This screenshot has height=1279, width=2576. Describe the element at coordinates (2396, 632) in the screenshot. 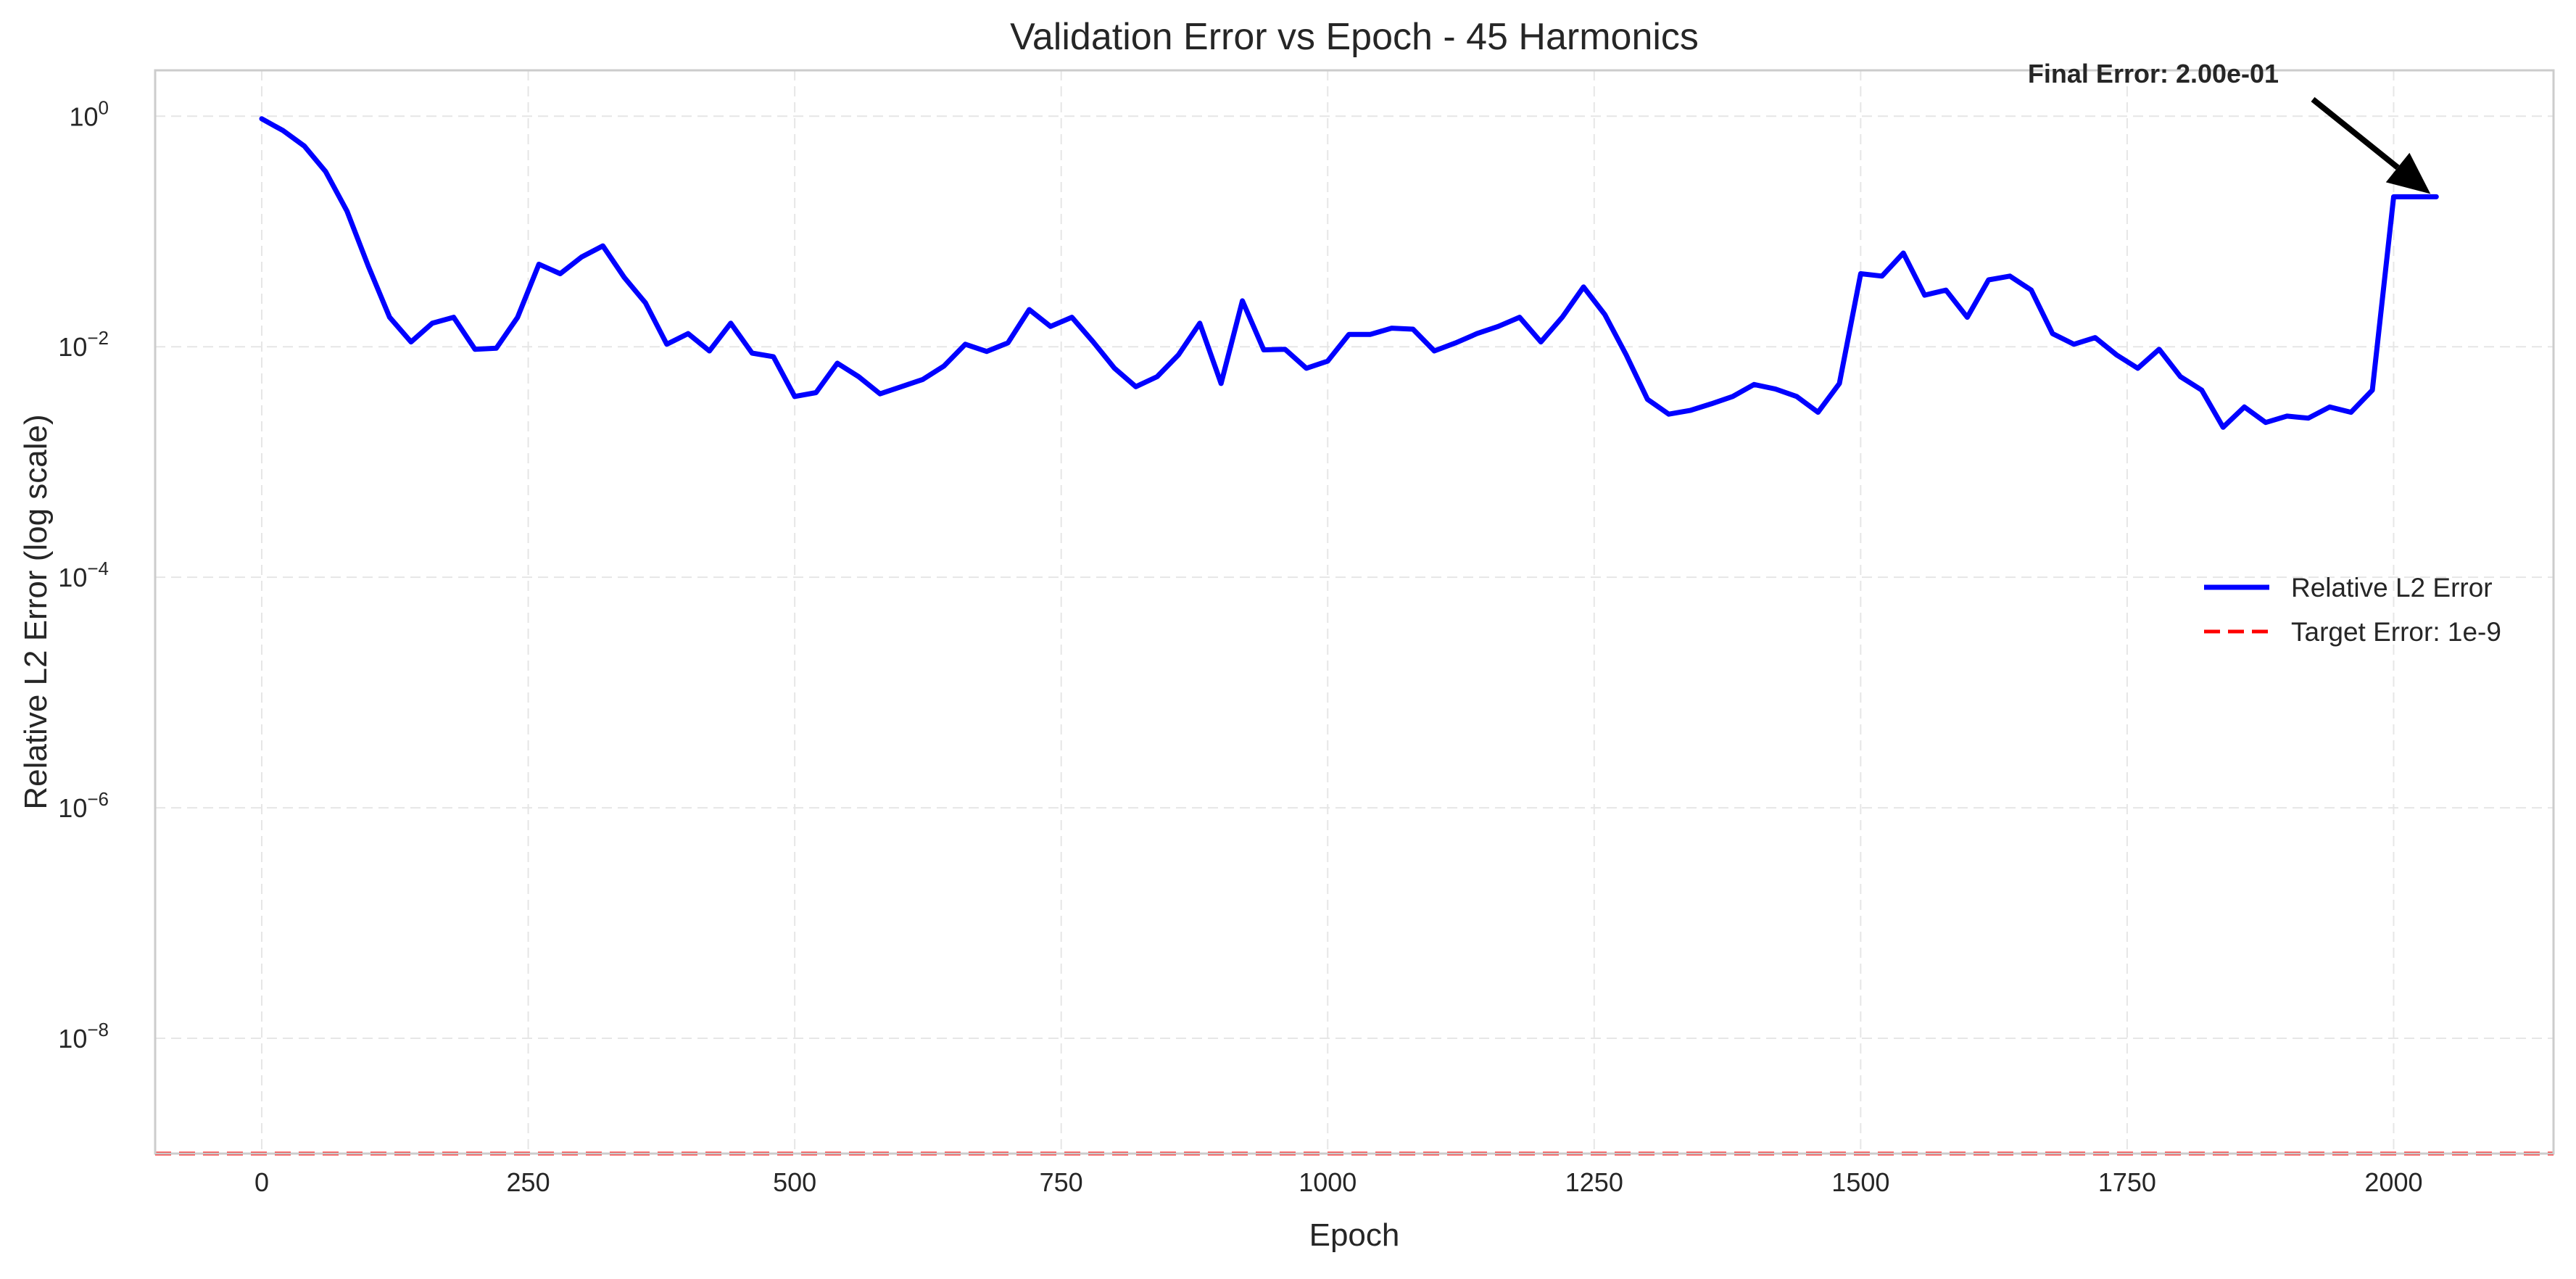

I see `legend-label-target: Target Error: 1e-9` at that location.